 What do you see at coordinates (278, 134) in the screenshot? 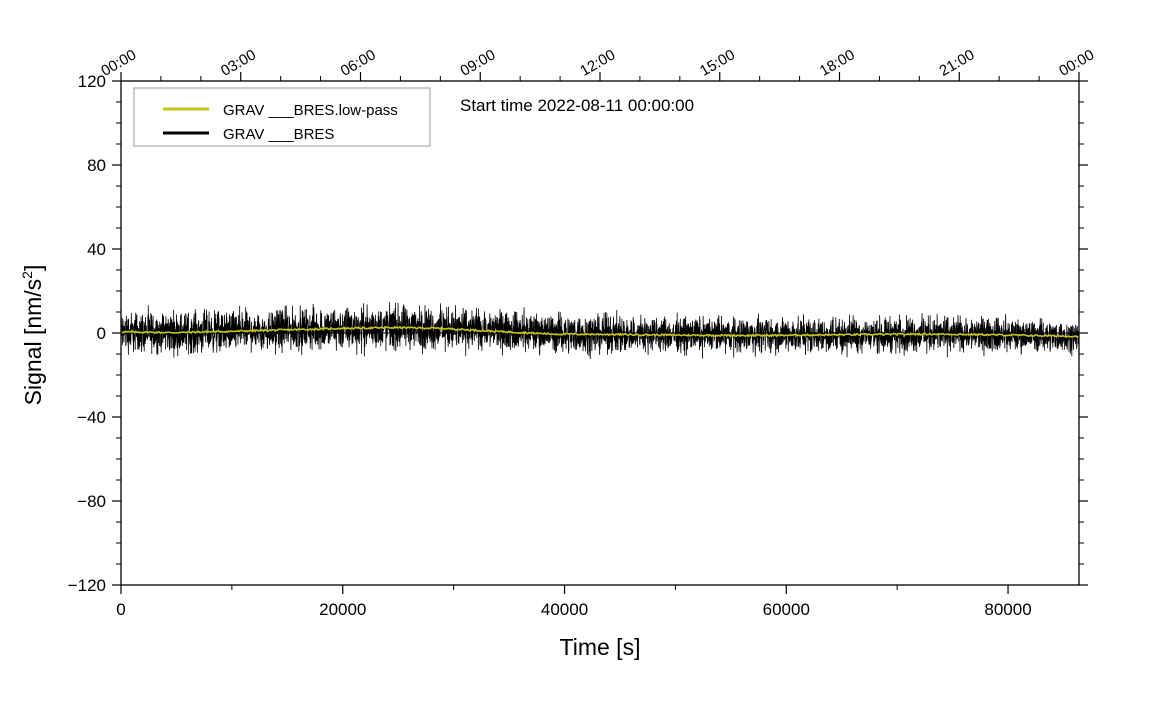
I see `legend-label-raw: GRAV ___BRES` at bounding box center [278, 134].